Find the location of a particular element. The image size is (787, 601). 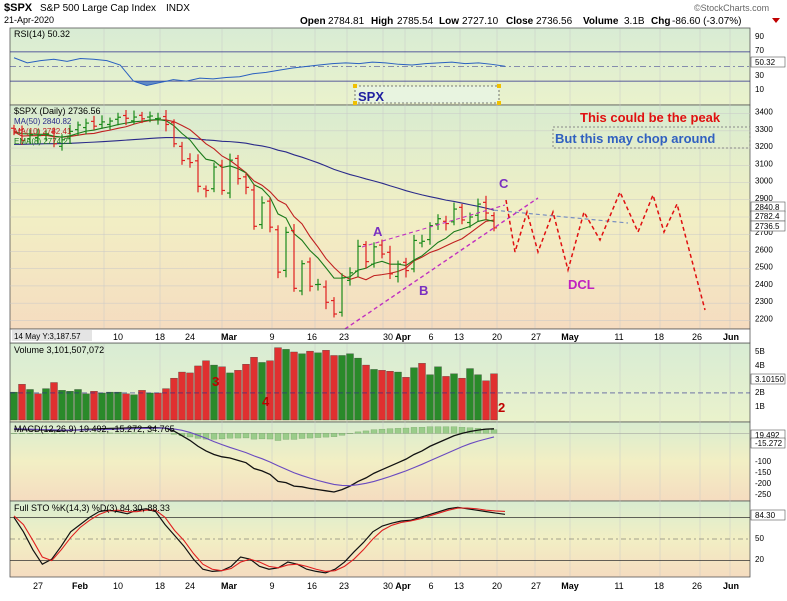

bottom-x-tick-2: 10 is located at coordinates (118, 586).